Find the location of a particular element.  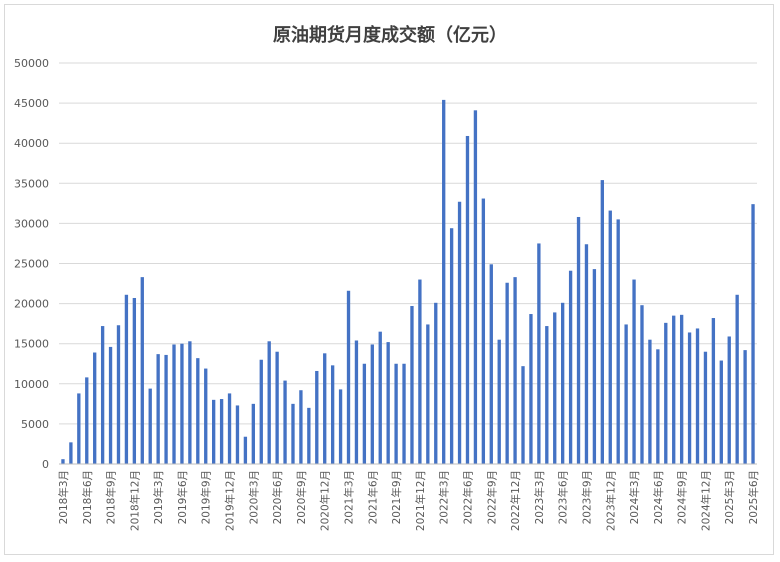

x-tick-label: 2024年6月 is located at coordinates (658, 497).